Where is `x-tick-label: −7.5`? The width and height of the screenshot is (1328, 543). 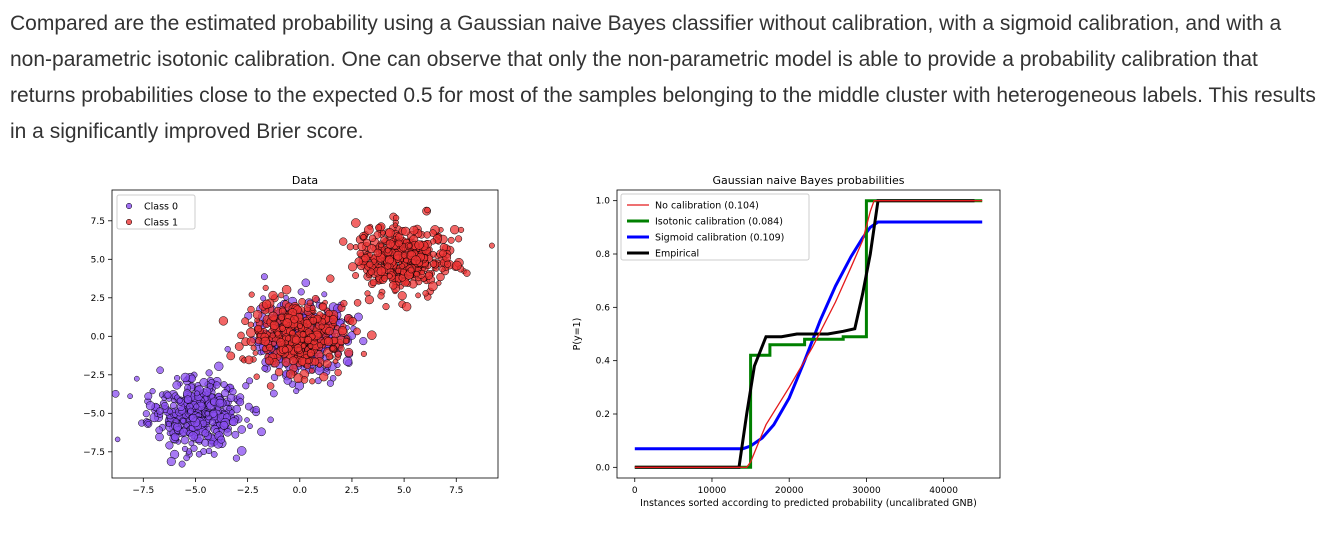 x-tick-label: −7.5 is located at coordinates (143, 491).